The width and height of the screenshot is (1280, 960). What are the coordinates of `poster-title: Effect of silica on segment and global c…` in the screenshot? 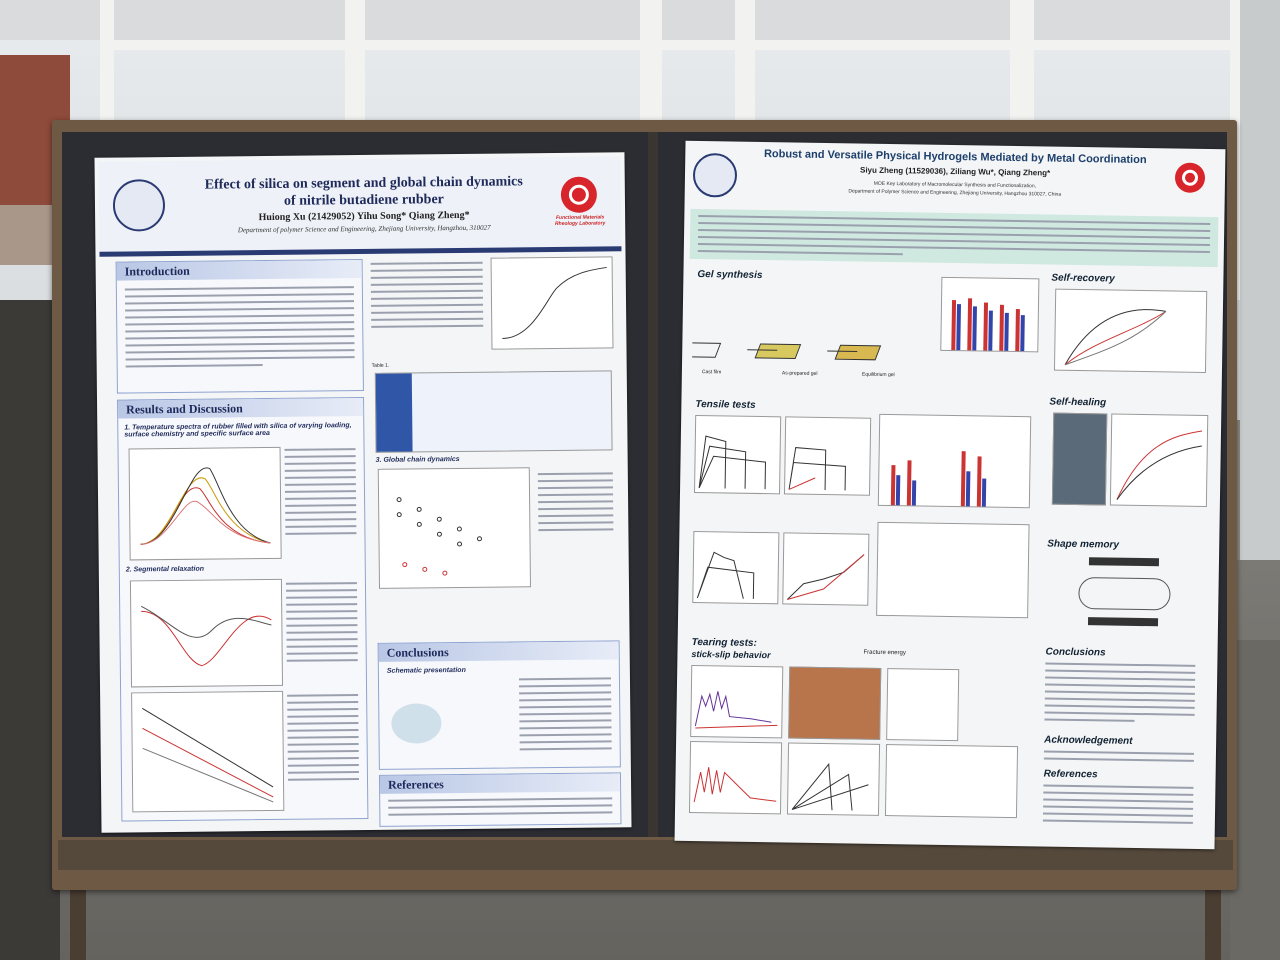 It's located at (363, 191).